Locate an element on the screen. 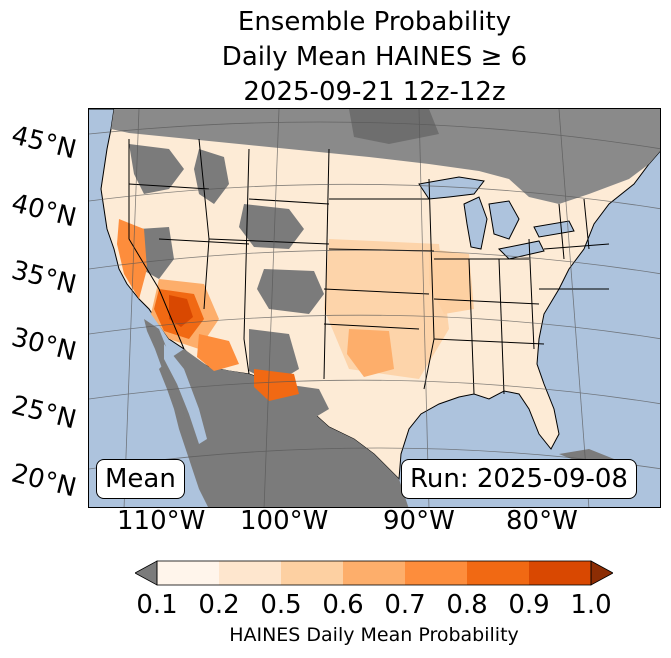 The image size is (671, 658). baja-land is located at coordinates (164, 369).